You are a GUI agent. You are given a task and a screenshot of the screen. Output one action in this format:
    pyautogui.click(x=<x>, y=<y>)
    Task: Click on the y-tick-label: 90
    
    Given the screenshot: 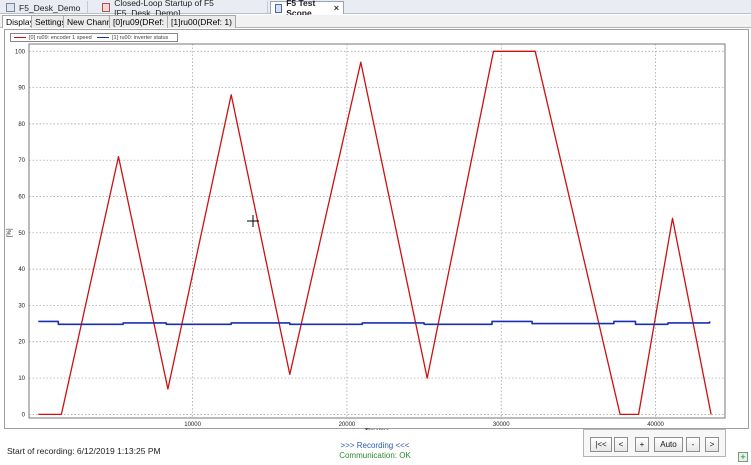 What is the action you would take?
    pyautogui.click(x=21, y=89)
    